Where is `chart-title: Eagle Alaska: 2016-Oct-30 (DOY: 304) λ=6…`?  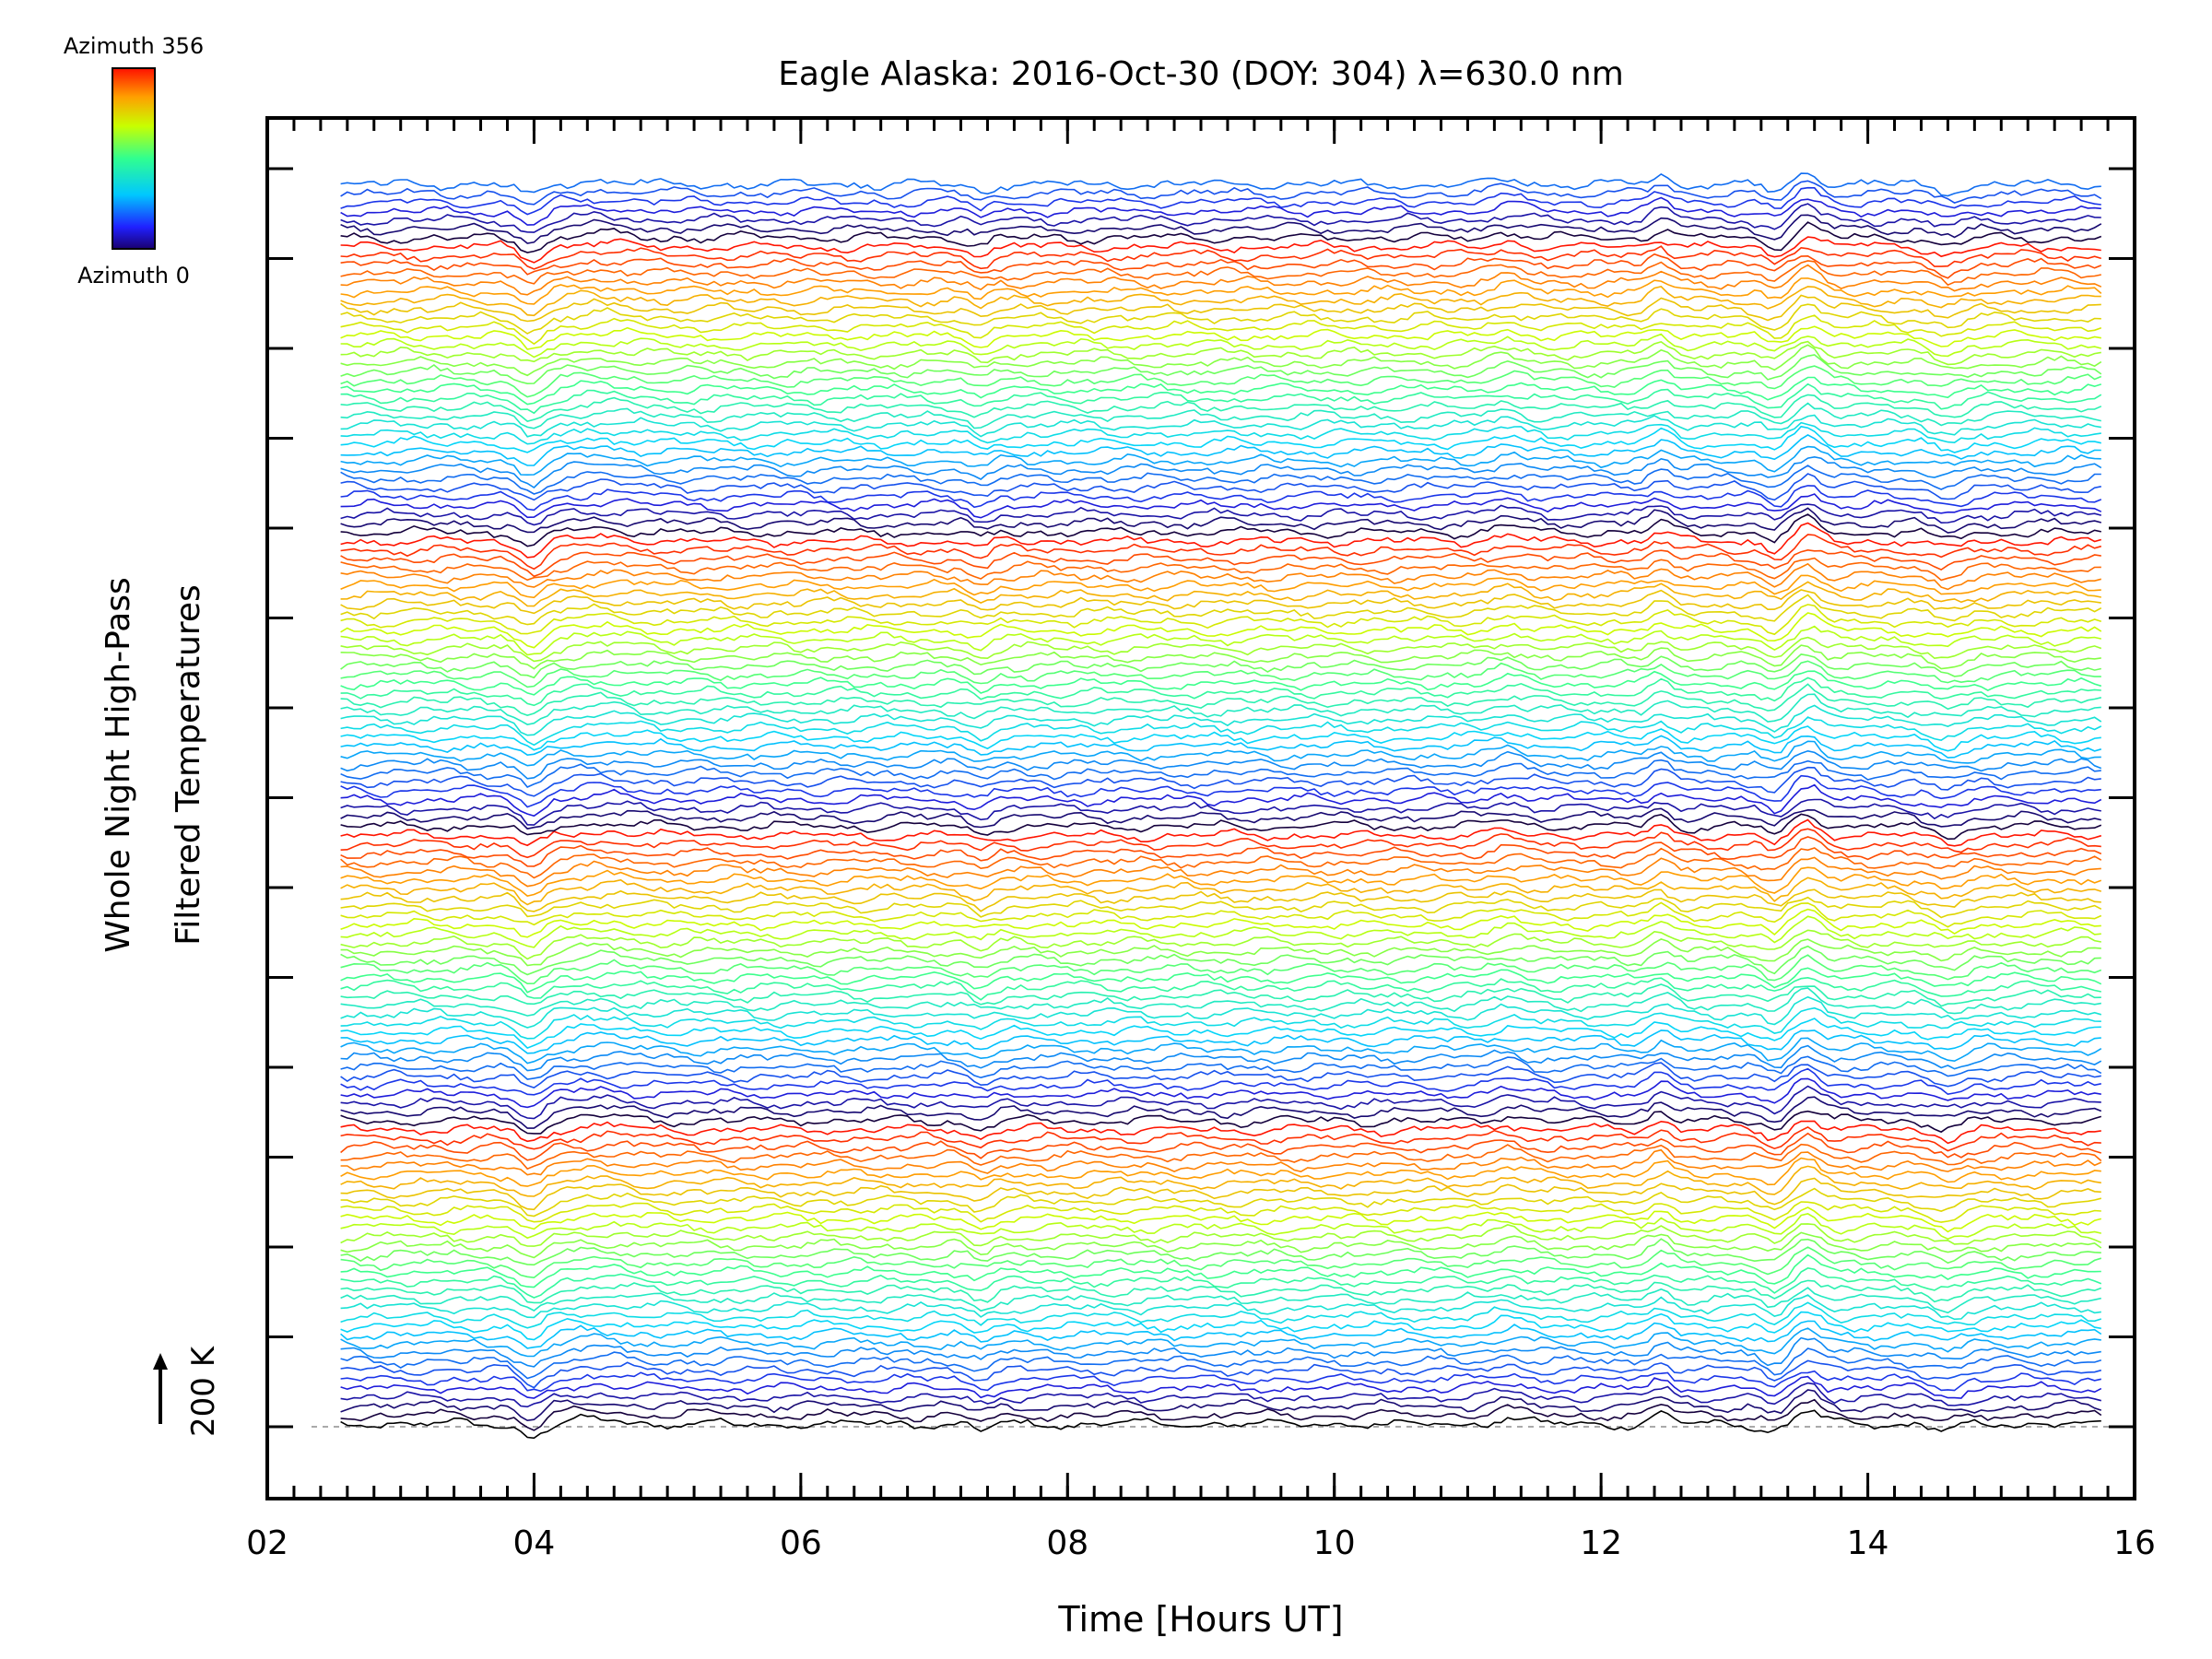
chart-title: Eagle Alaska: 2016-Oct-30 (DOY: 304) λ=6… is located at coordinates (1201, 74).